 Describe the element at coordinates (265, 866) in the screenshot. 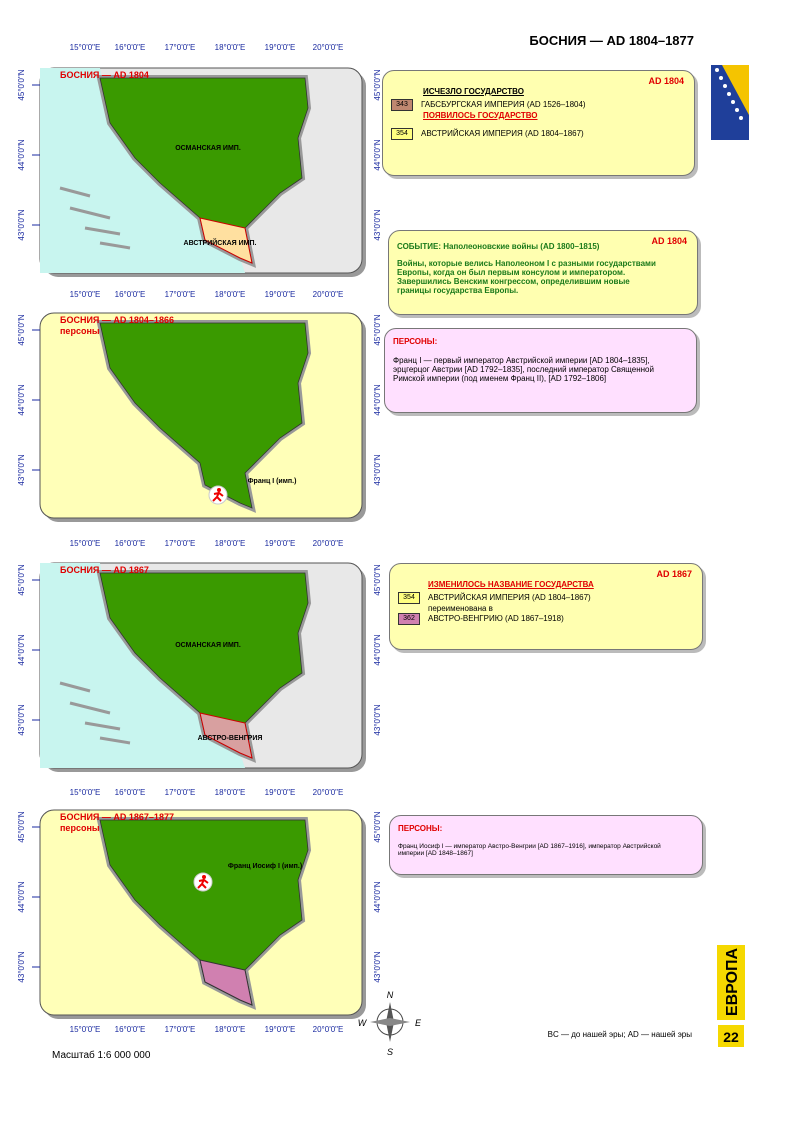

I see `map-label: Франц Иосиф I (имп.)` at that location.